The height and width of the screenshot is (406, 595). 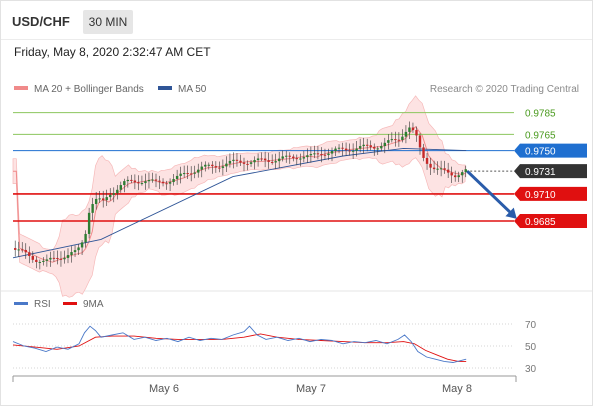 I want to click on legend-item-bollinger: MA 20 + Bollinger Bands, so click(x=79, y=89).